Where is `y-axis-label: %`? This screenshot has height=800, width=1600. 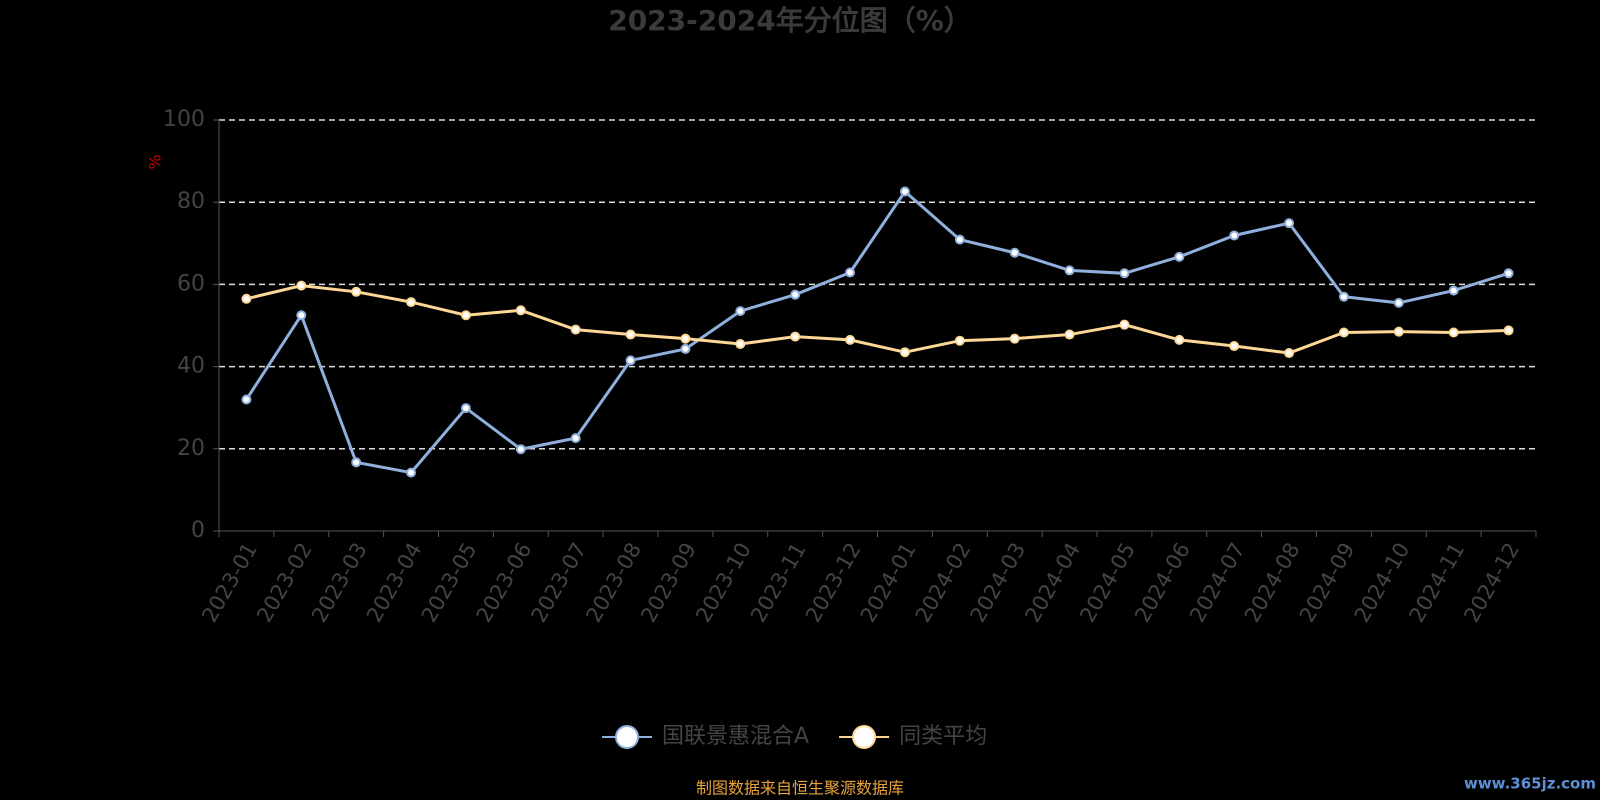
y-axis-label: % is located at coordinates (155, 161).